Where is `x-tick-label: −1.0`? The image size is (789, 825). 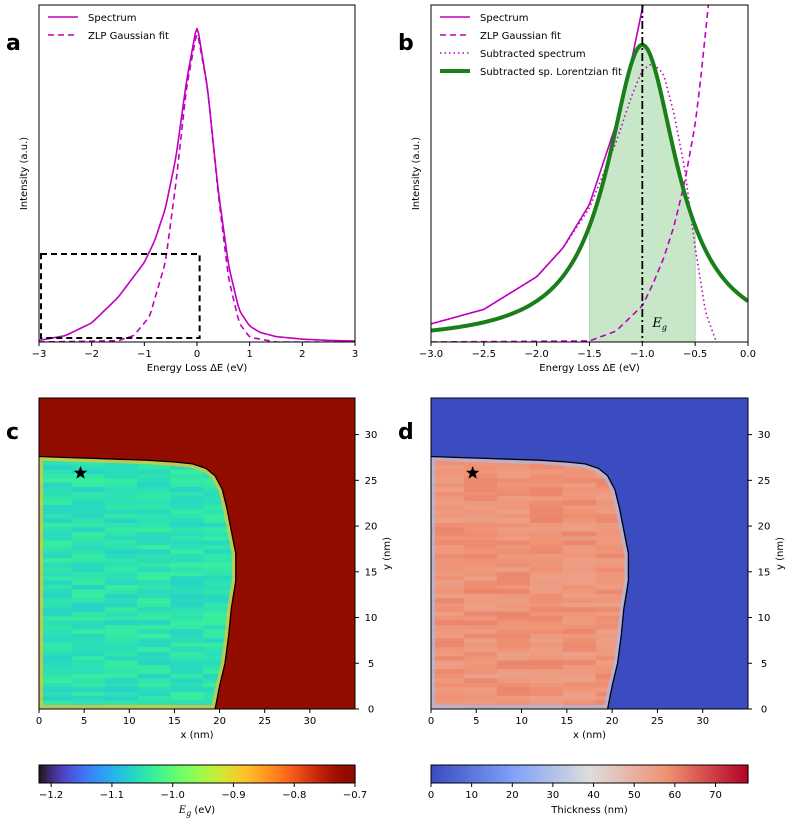
x-tick-label: −1.0 is located at coordinates (642, 354).